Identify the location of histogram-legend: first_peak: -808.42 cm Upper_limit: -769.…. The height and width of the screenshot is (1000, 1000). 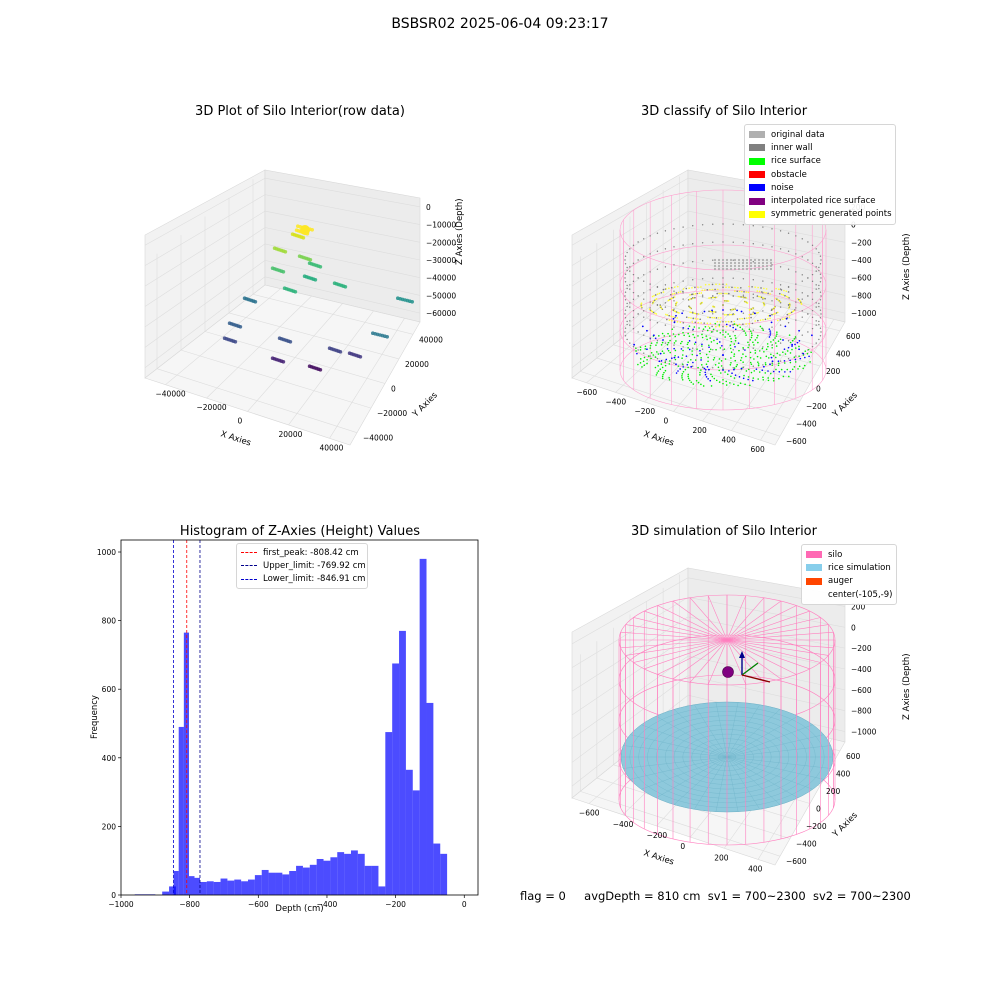
(302, 566).